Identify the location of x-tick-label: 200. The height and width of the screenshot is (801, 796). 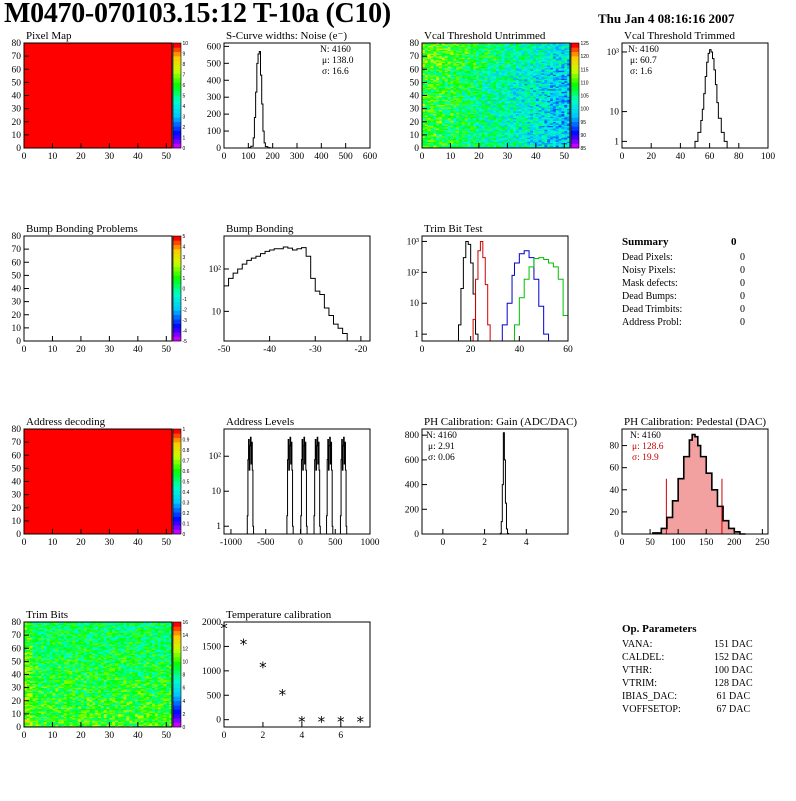
(734, 543).